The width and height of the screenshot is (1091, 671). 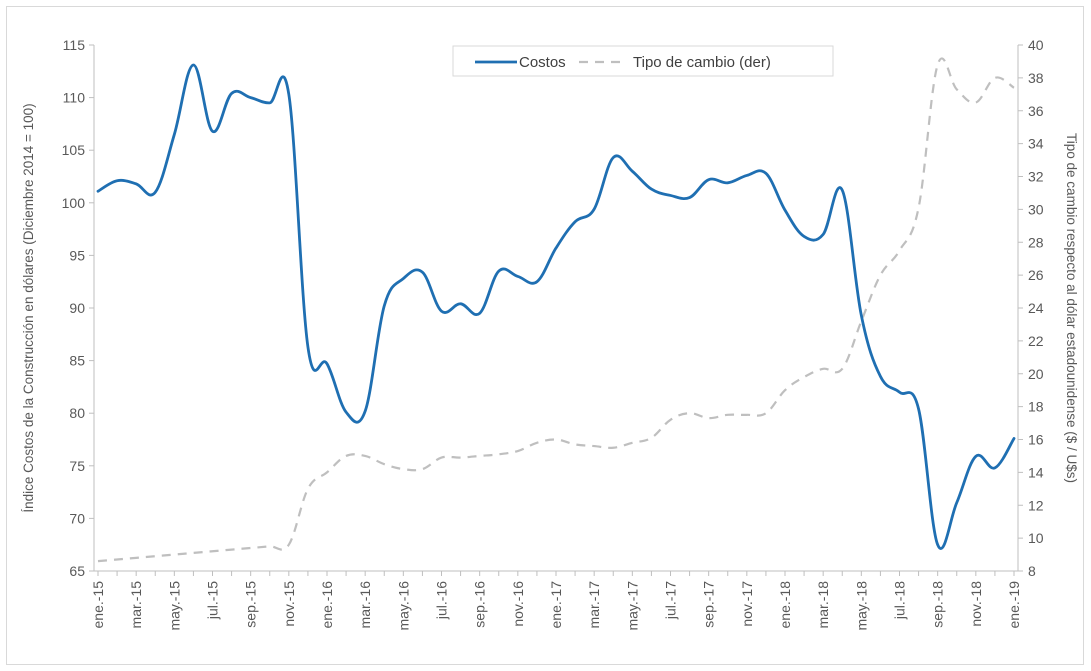 I want to click on x-tick-label: ene.-16, so click(x=327, y=605).